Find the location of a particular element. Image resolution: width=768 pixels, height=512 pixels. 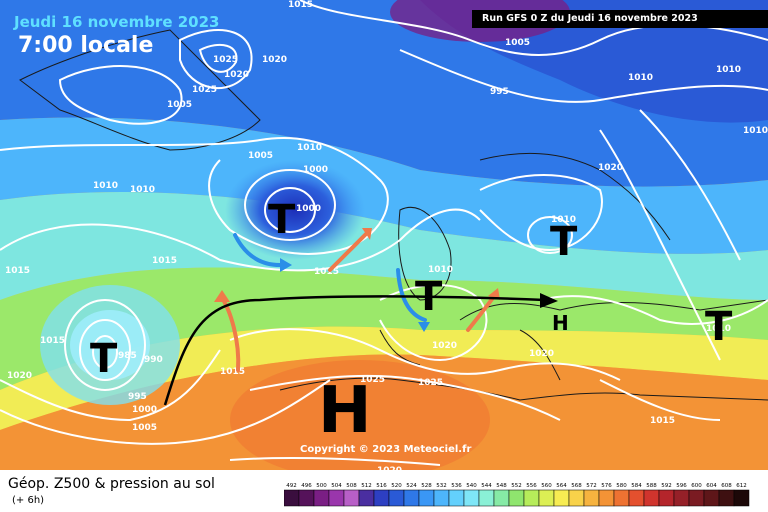

legend-tick-label: 584 is located at coordinates (636, 486).